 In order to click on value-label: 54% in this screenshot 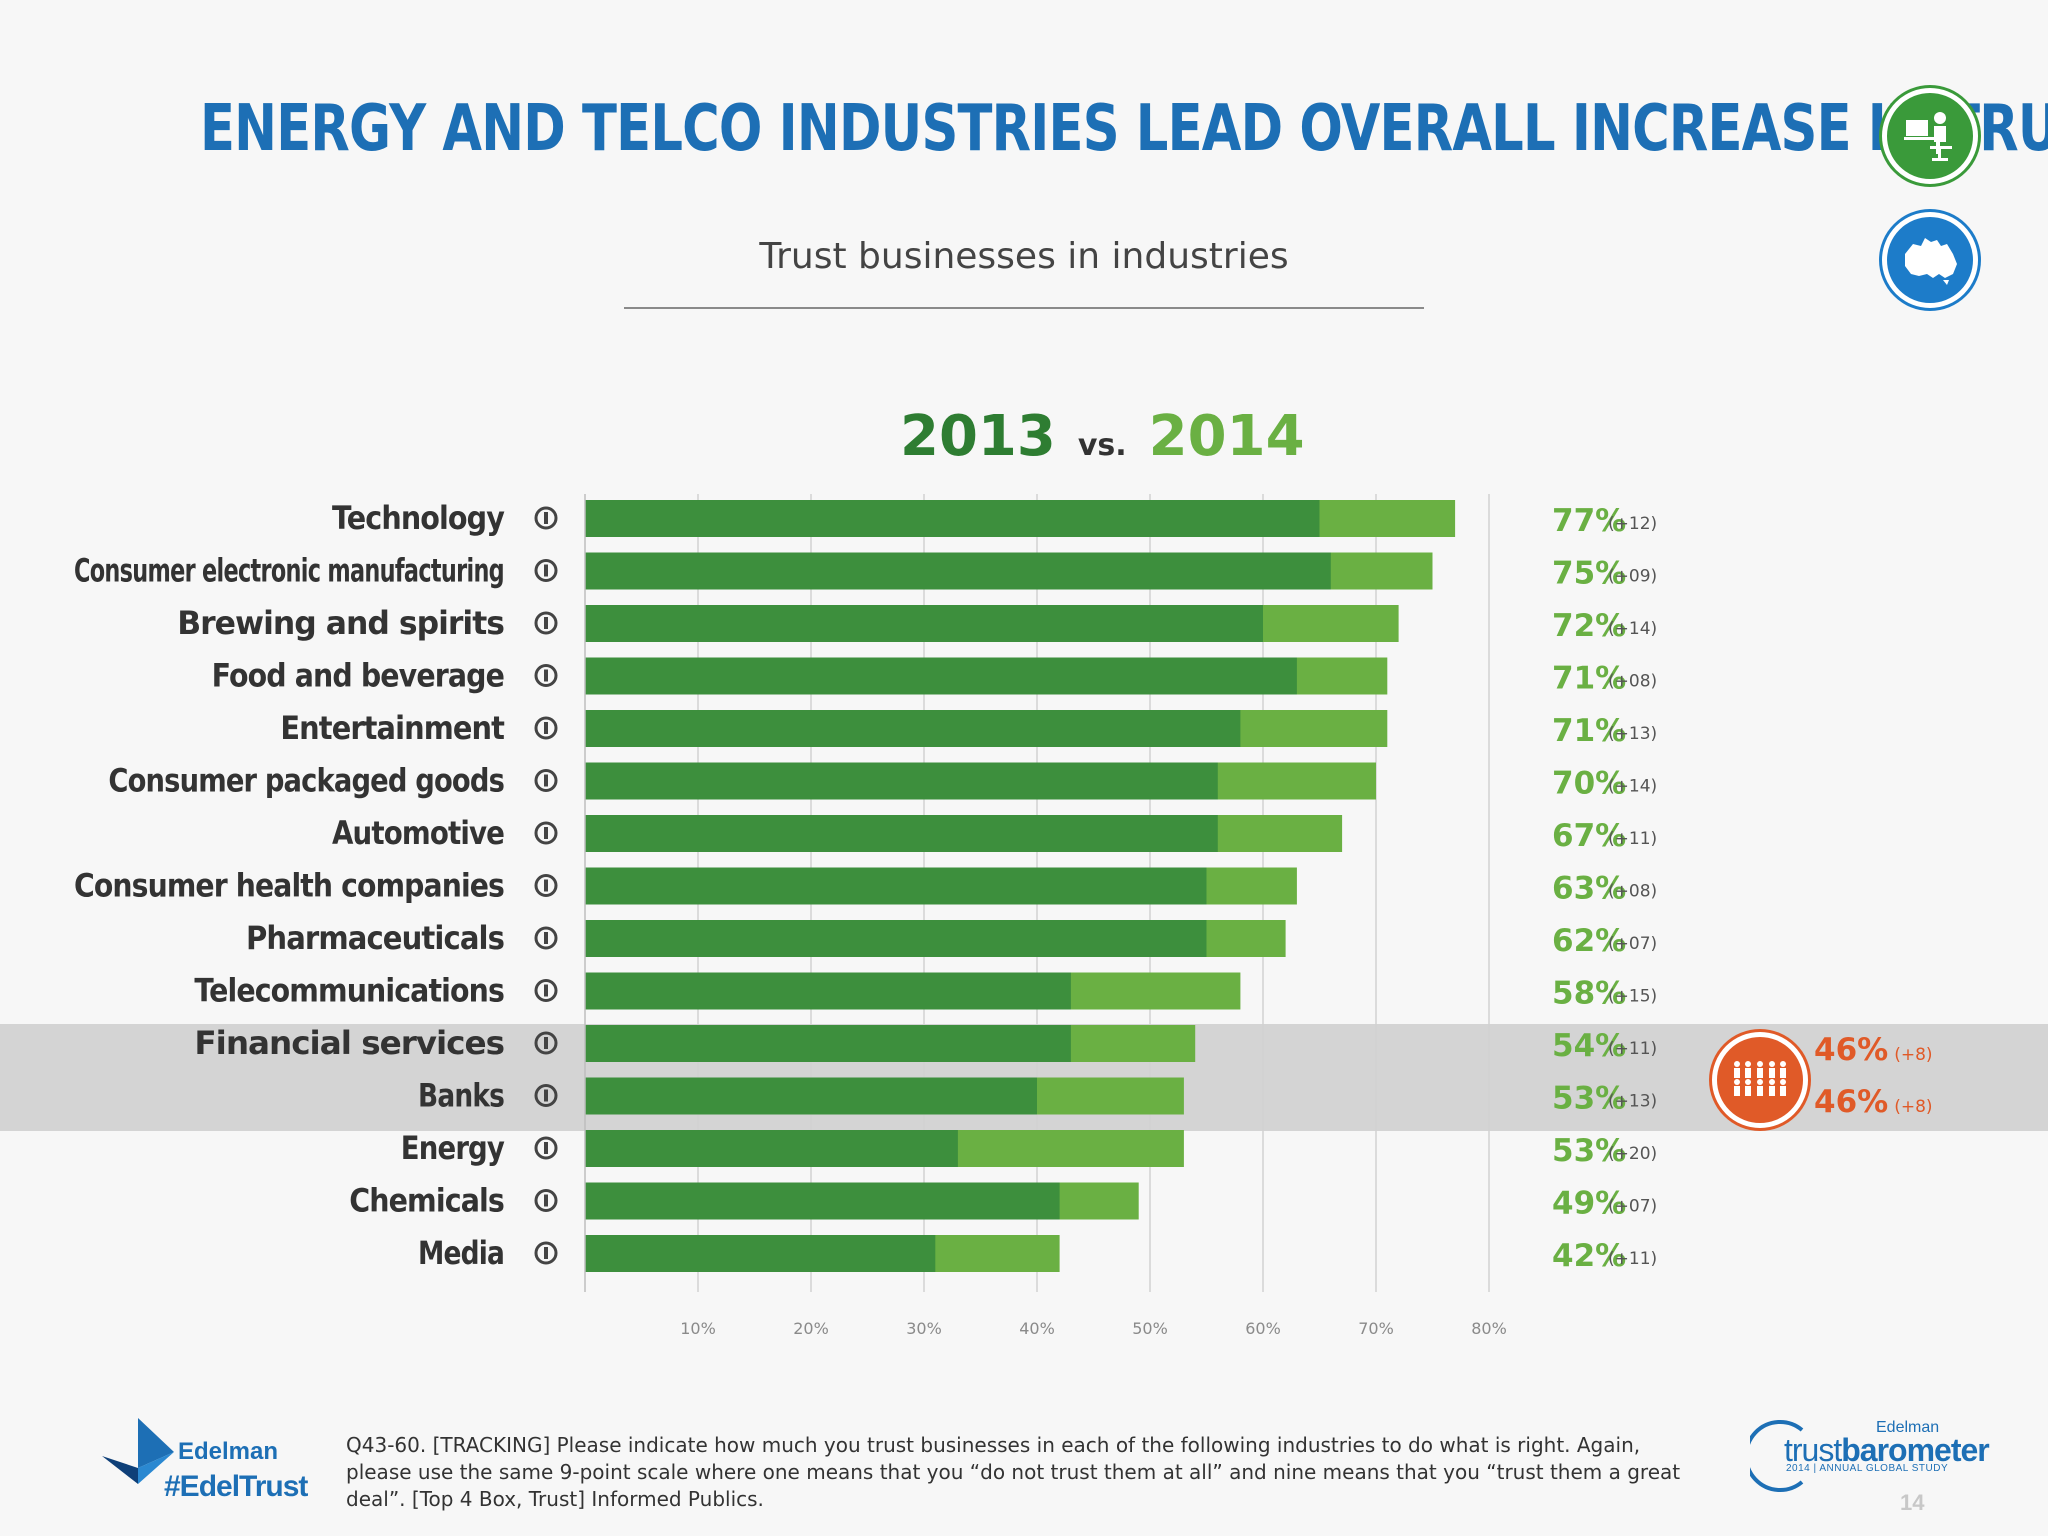, I will do `click(1589, 1046)`.